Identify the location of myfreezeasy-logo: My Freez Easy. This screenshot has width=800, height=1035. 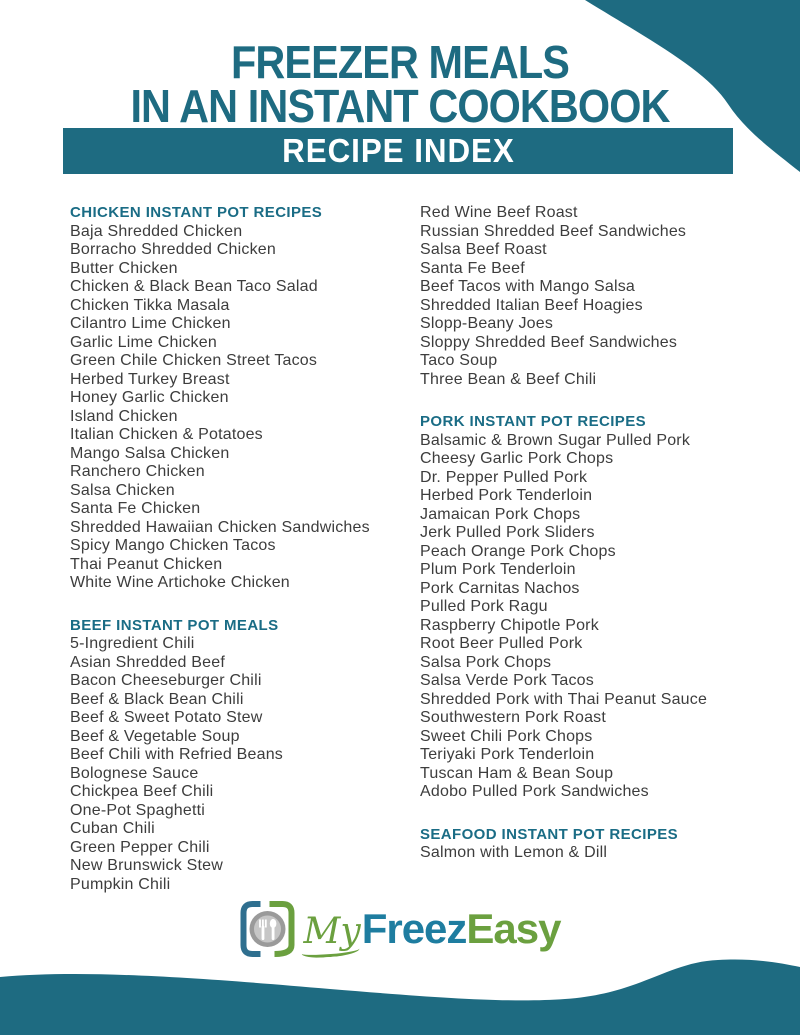
(400, 929).